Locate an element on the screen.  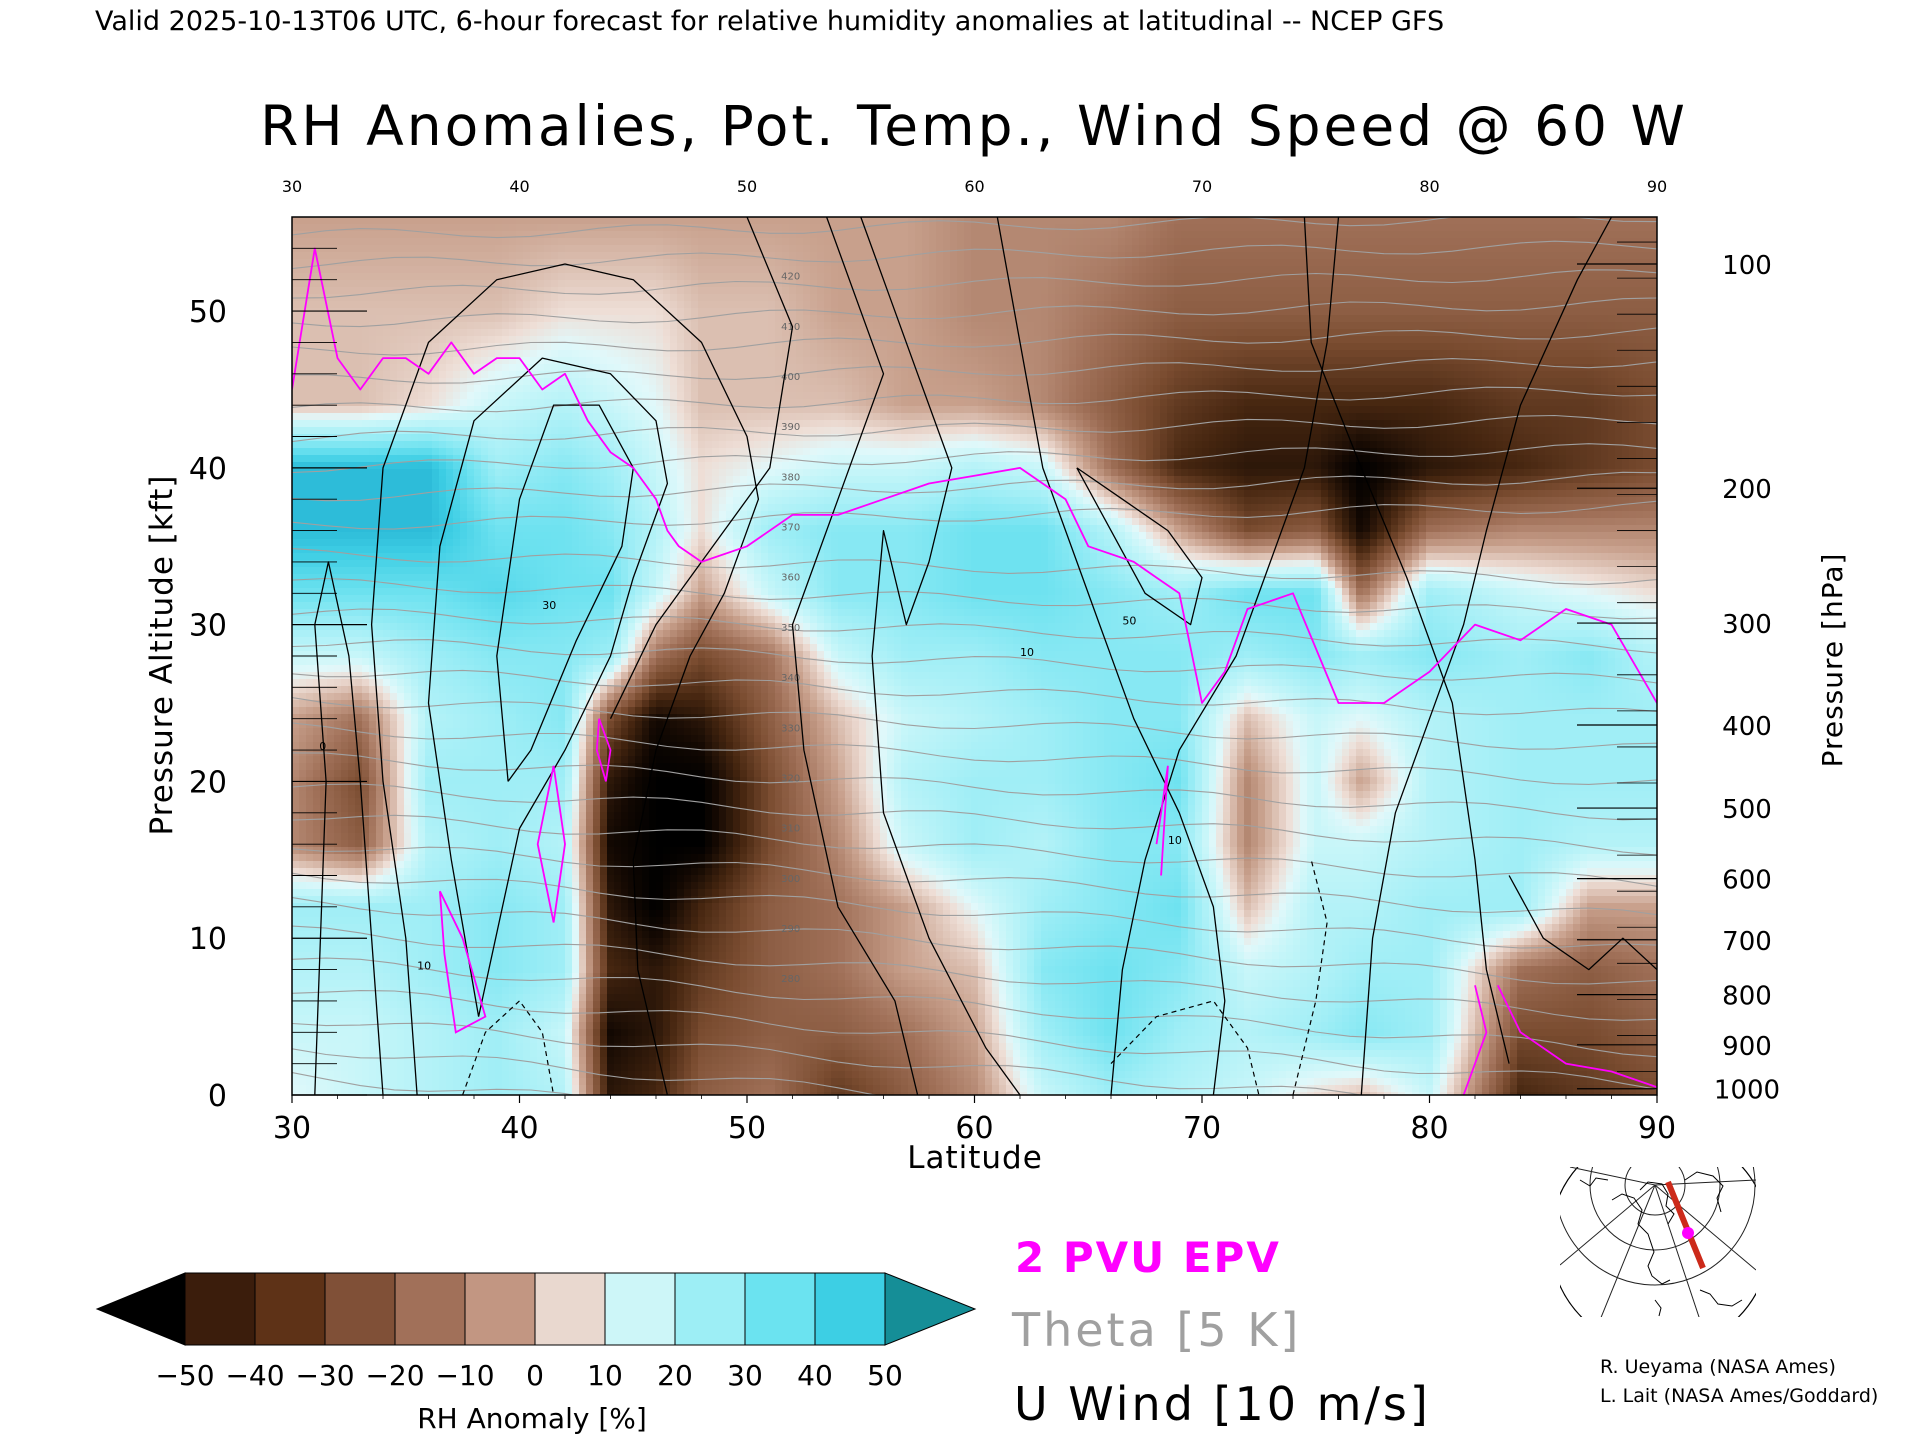
theta-label: 300 is located at coordinates (790, 879).